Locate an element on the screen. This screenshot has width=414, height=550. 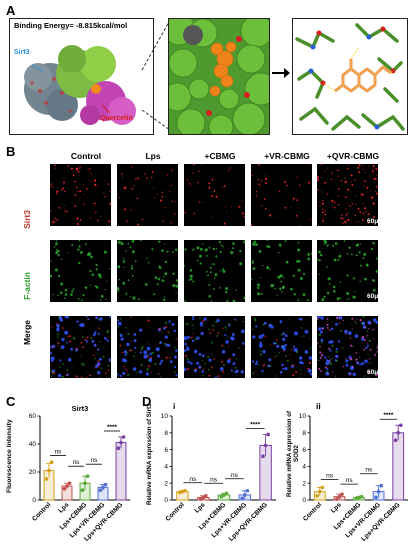
chart-dii-ytick-label-3: 6 is located at coordinates (304, 450).